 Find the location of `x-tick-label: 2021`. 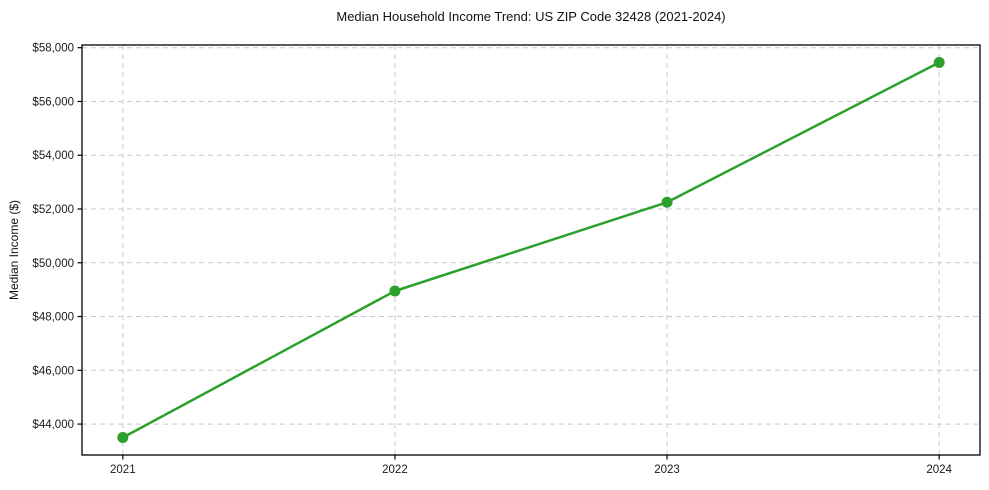

x-tick-label: 2021 is located at coordinates (123, 470).